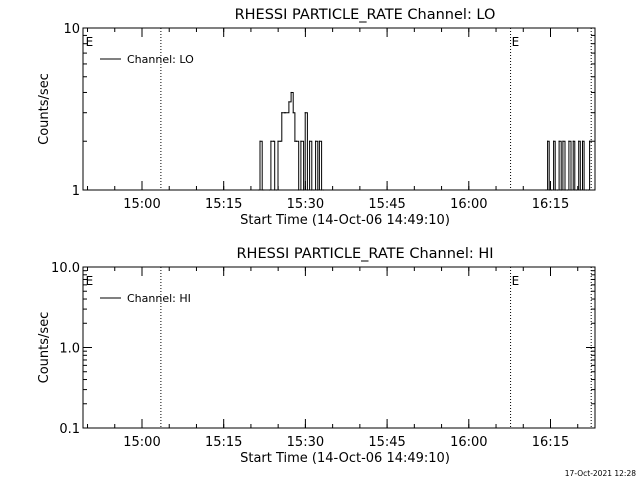 The image size is (640, 480). What do you see at coordinates (69, 349) in the screenshot?
I see `y-tick-label: 1.0` at bounding box center [69, 349].